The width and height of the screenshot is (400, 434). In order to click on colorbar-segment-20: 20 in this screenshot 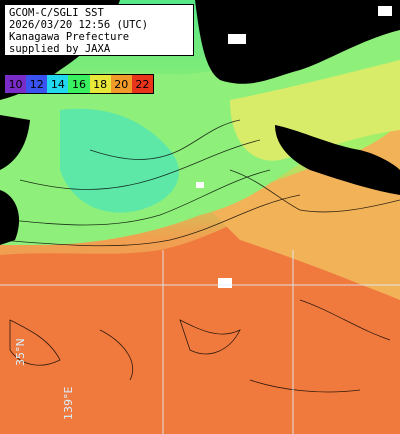, I will do `click(121, 84)`.